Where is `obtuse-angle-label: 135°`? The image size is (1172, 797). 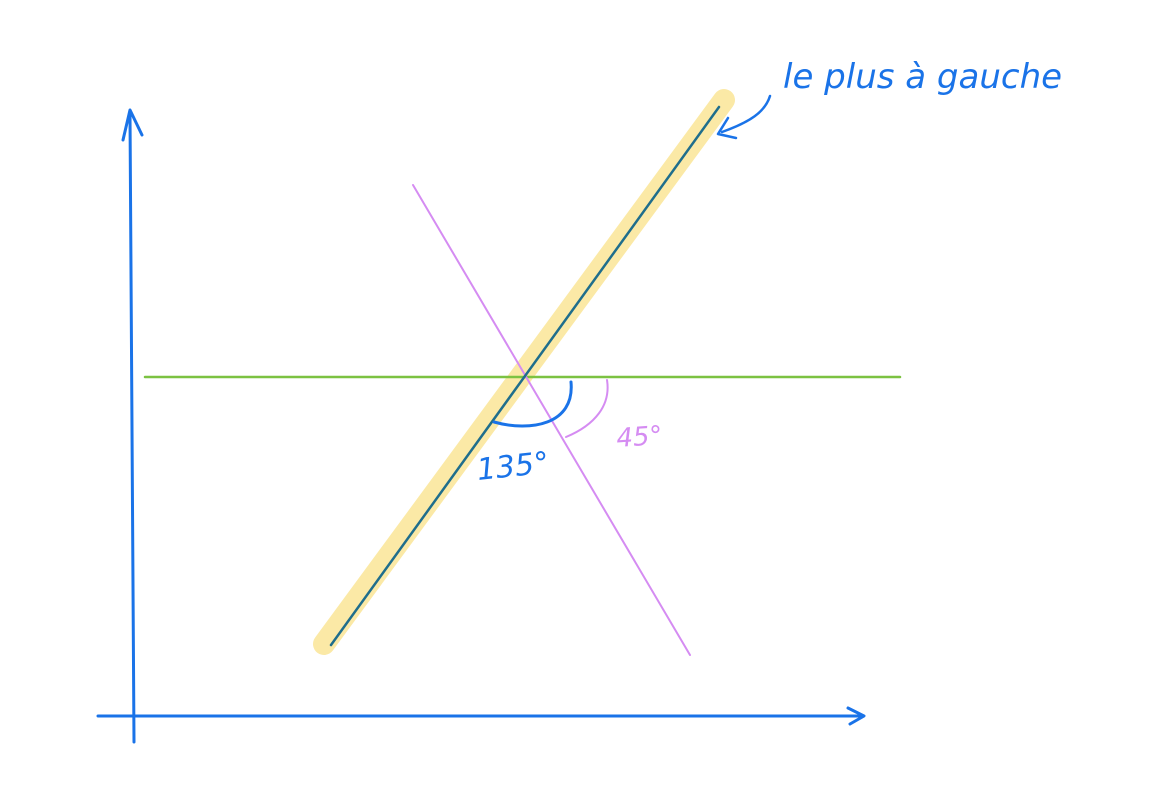
obtuse-angle-label: 135° is located at coordinates (513, 467).